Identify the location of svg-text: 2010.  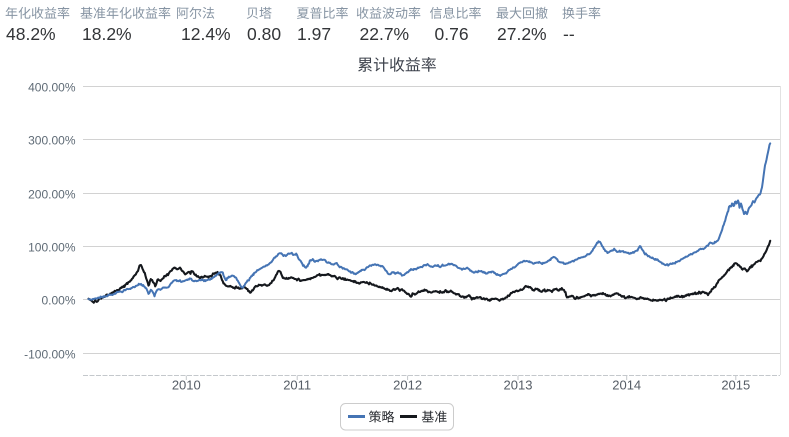
(186, 384).